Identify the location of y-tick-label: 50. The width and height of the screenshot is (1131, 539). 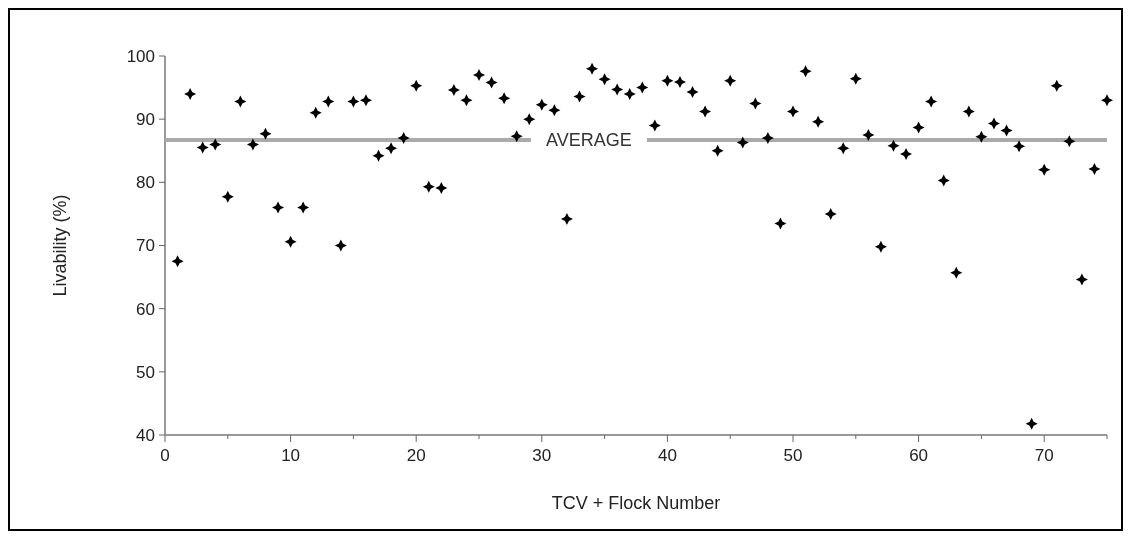
(145, 372).